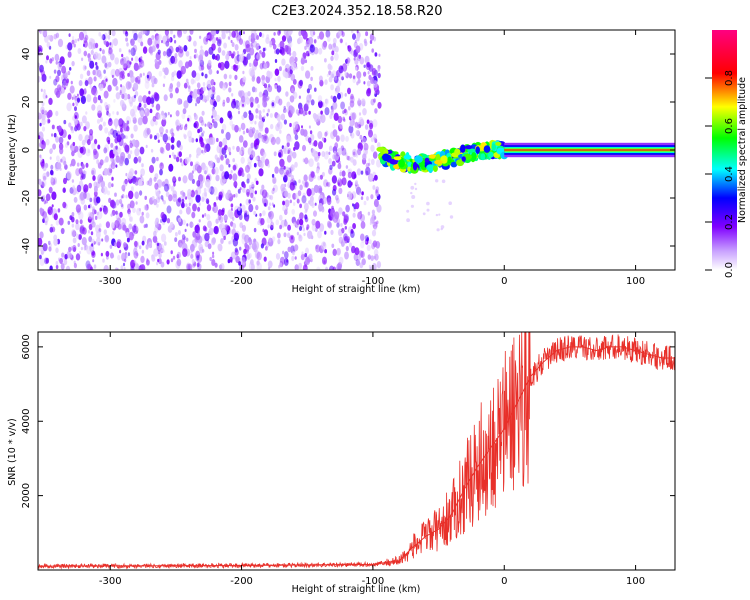 This screenshot has width=750, height=600. What do you see at coordinates (504, 581) in the screenshot?
I see `x-tick-label: 0` at bounding box center [504, 581].